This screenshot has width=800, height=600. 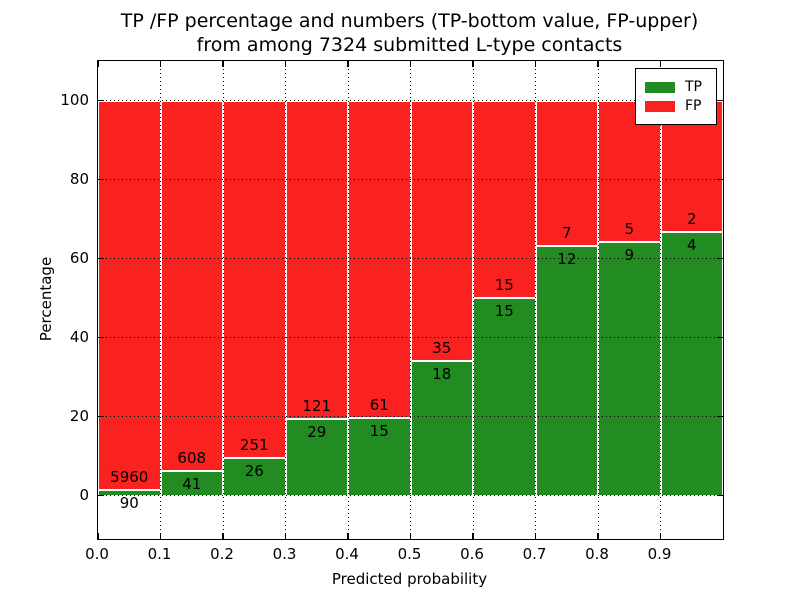 I want to click on y-tick-label: 0, so click(x=84, y=494).